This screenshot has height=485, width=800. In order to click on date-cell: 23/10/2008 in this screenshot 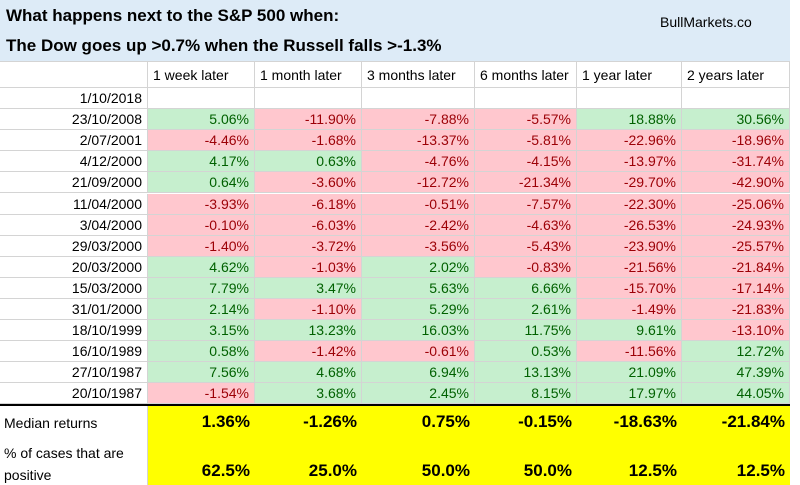, I will do `click(74, 120)`.